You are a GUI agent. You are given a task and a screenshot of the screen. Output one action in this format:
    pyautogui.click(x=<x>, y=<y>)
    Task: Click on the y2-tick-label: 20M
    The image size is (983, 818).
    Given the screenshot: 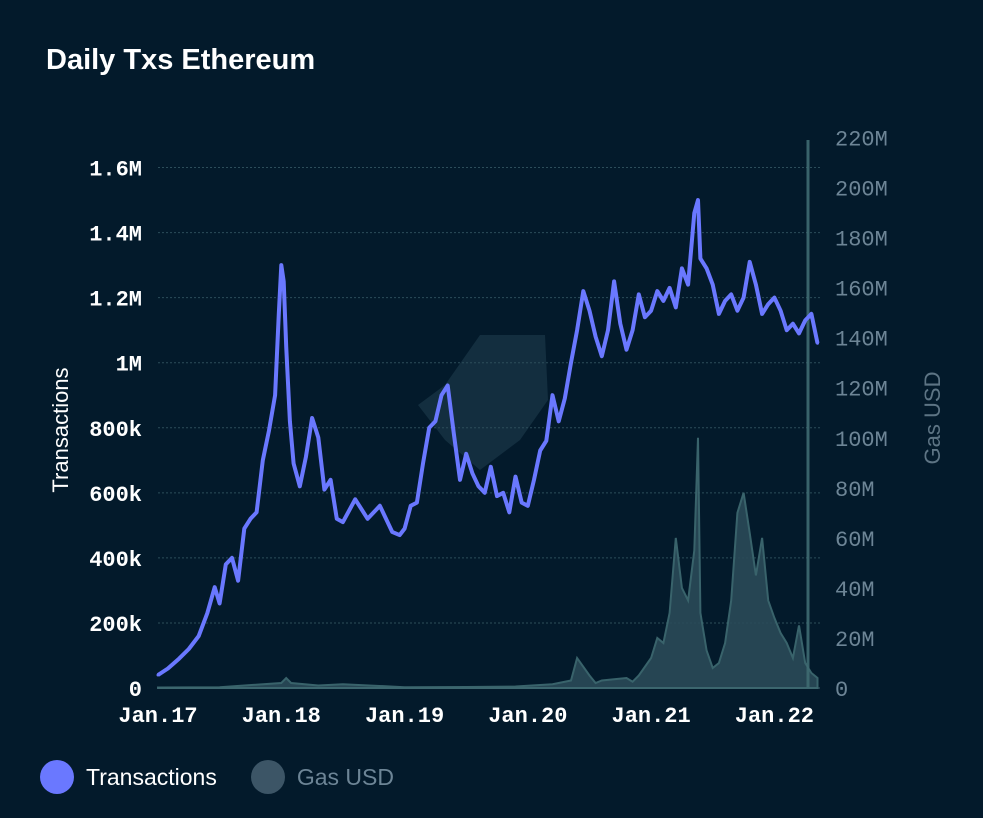 What is the action you would take?
    pyautogui.click(x=855, y=640)
    